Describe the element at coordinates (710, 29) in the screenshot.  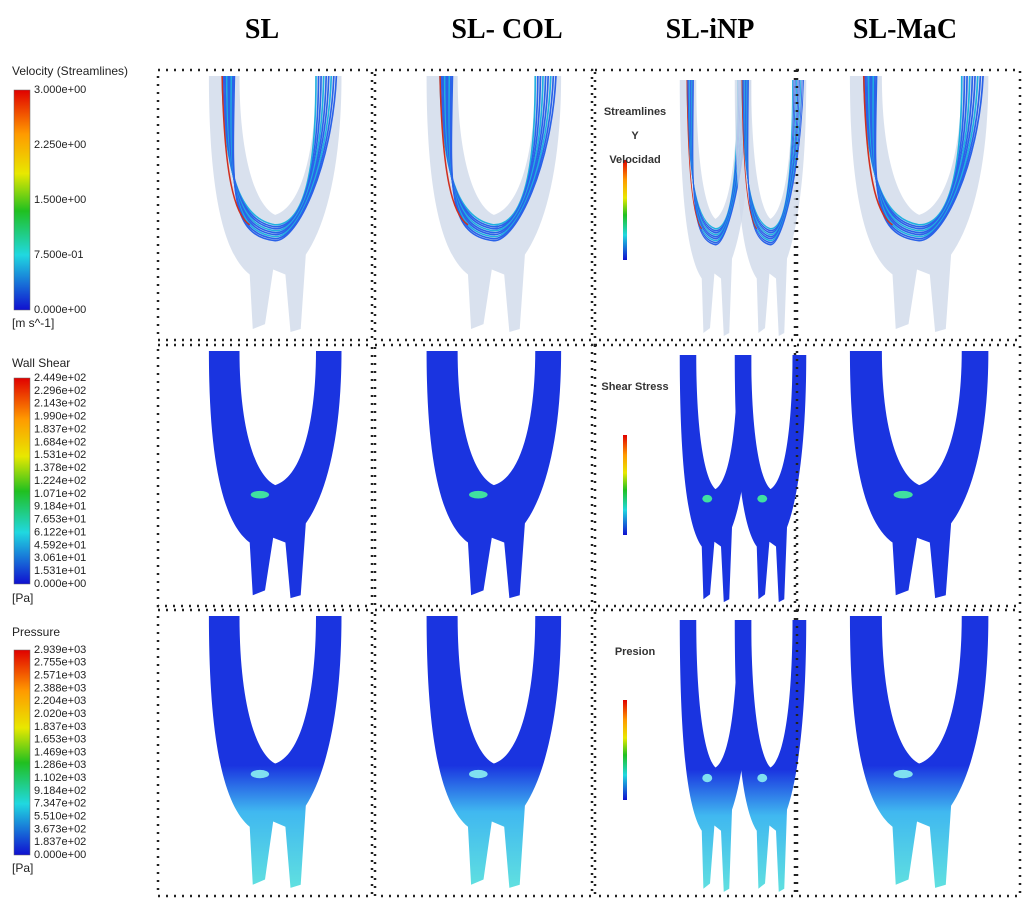
I see `column-header: SL-iNP` at that location.